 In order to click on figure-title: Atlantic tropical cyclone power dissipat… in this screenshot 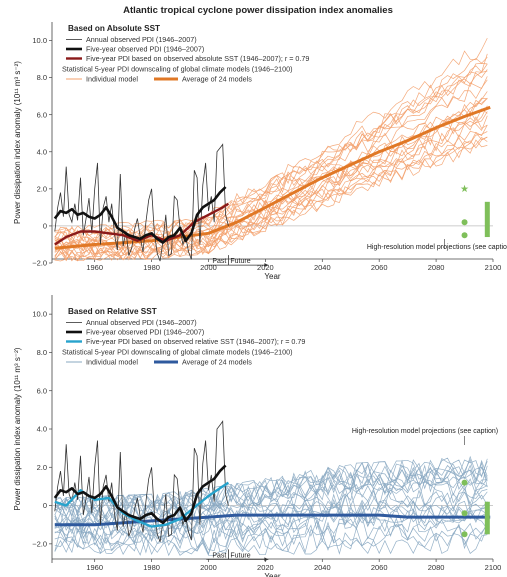, I will do `click(258, 10)`.